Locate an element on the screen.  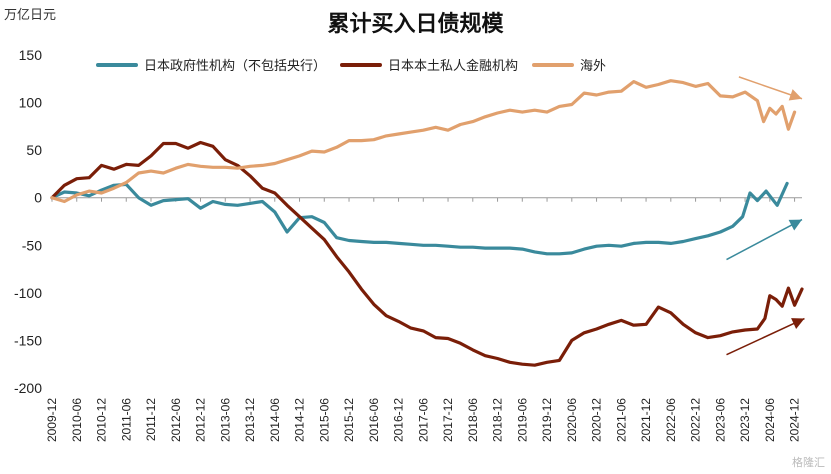
x-tick-label: 2013-12 is located at coordinates (250, 420).